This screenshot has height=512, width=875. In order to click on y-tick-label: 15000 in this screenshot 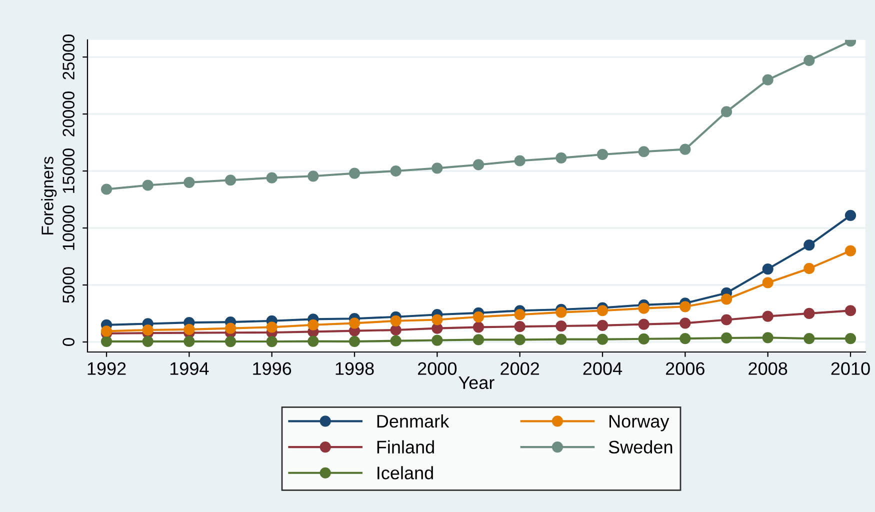, I will do `click(68, 170)`.